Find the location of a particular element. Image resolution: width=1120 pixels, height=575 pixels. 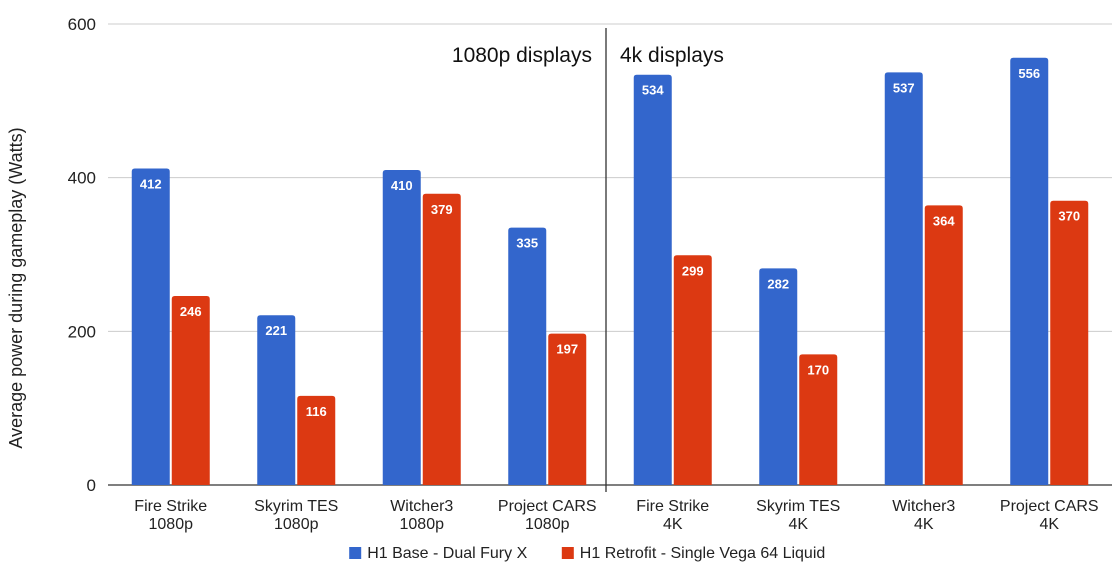

data-label: 170 is located at coordinates (818, 369).